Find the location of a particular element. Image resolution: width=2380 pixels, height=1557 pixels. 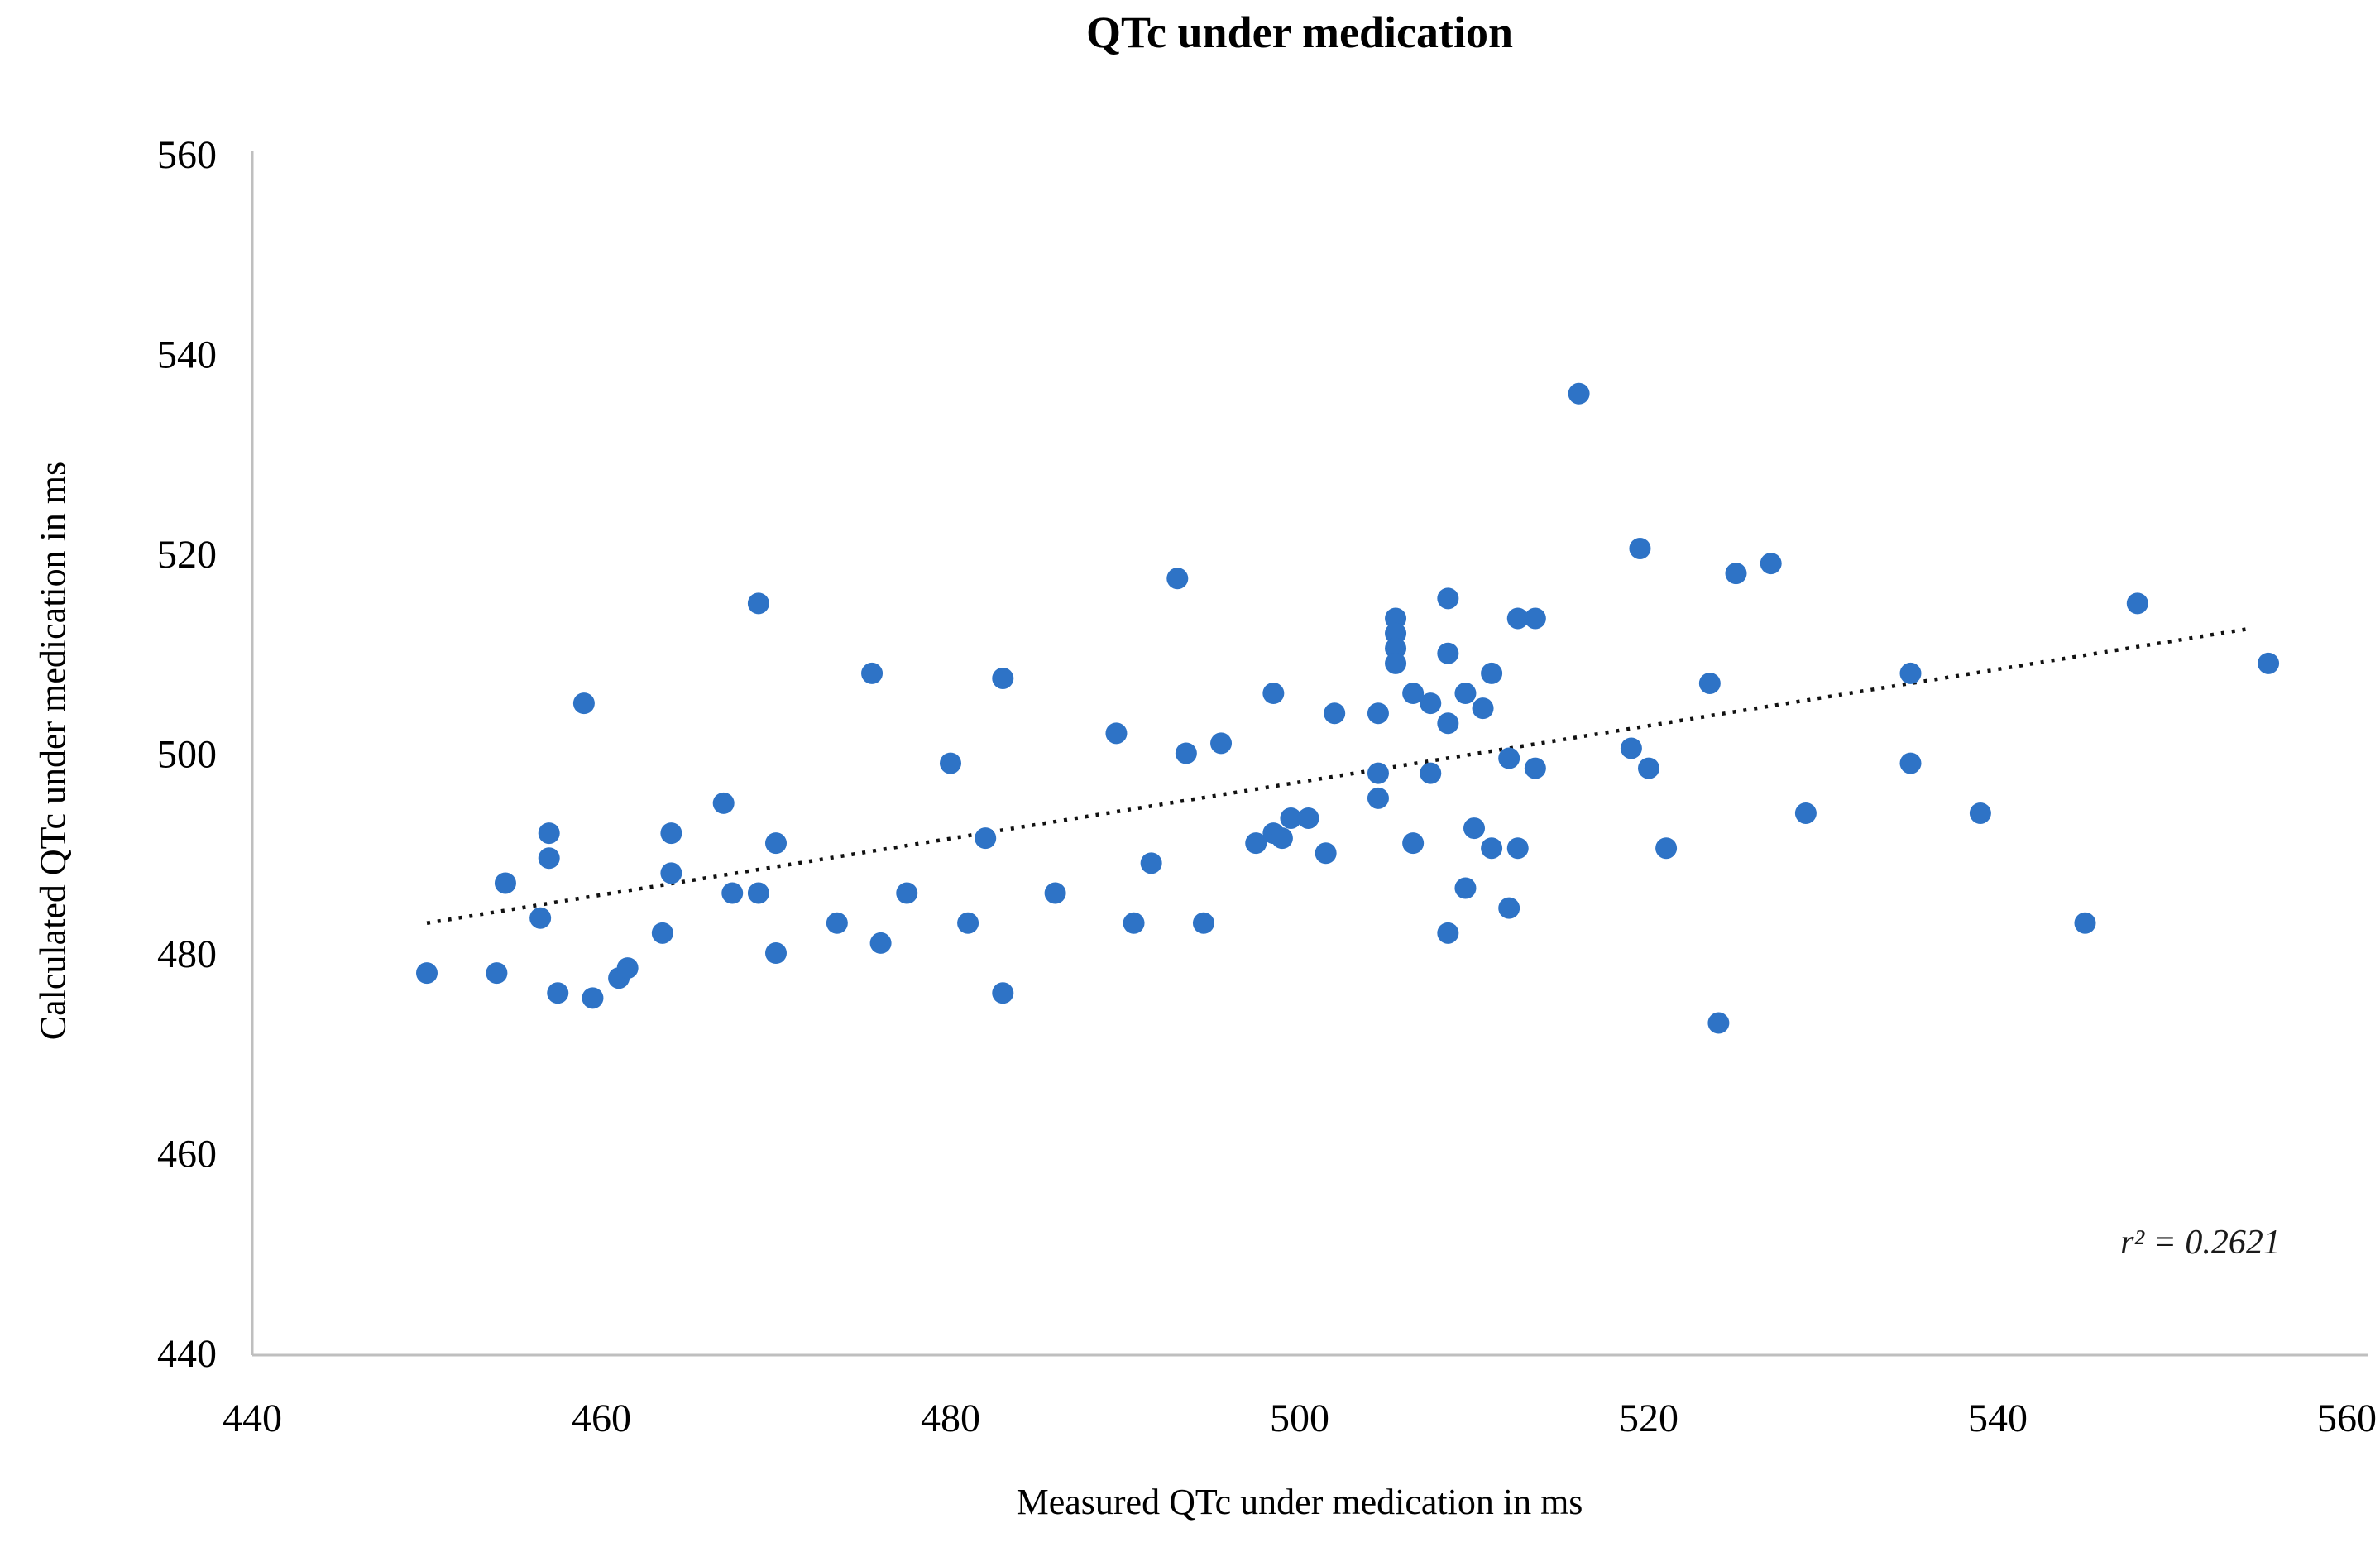

y-tick-label: 560 is located at coordinates (187, 155).